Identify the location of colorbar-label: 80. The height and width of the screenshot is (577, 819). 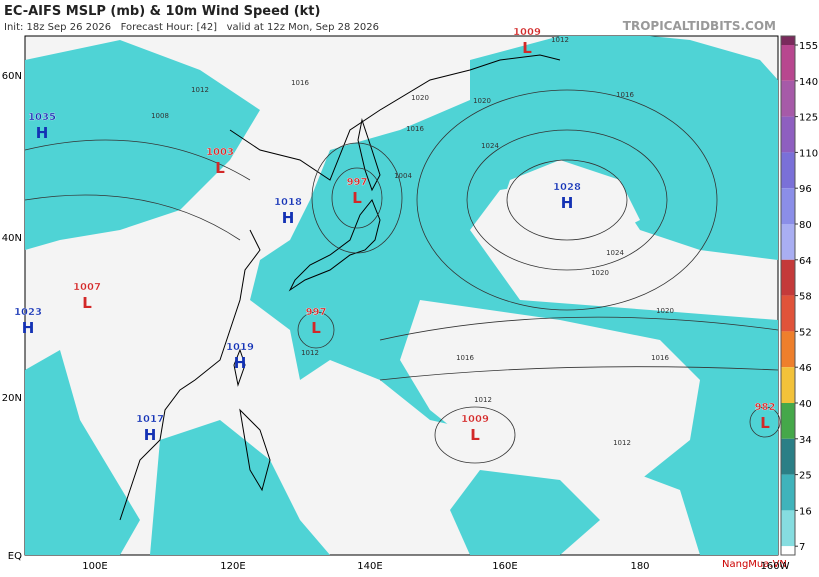
(805, 225).